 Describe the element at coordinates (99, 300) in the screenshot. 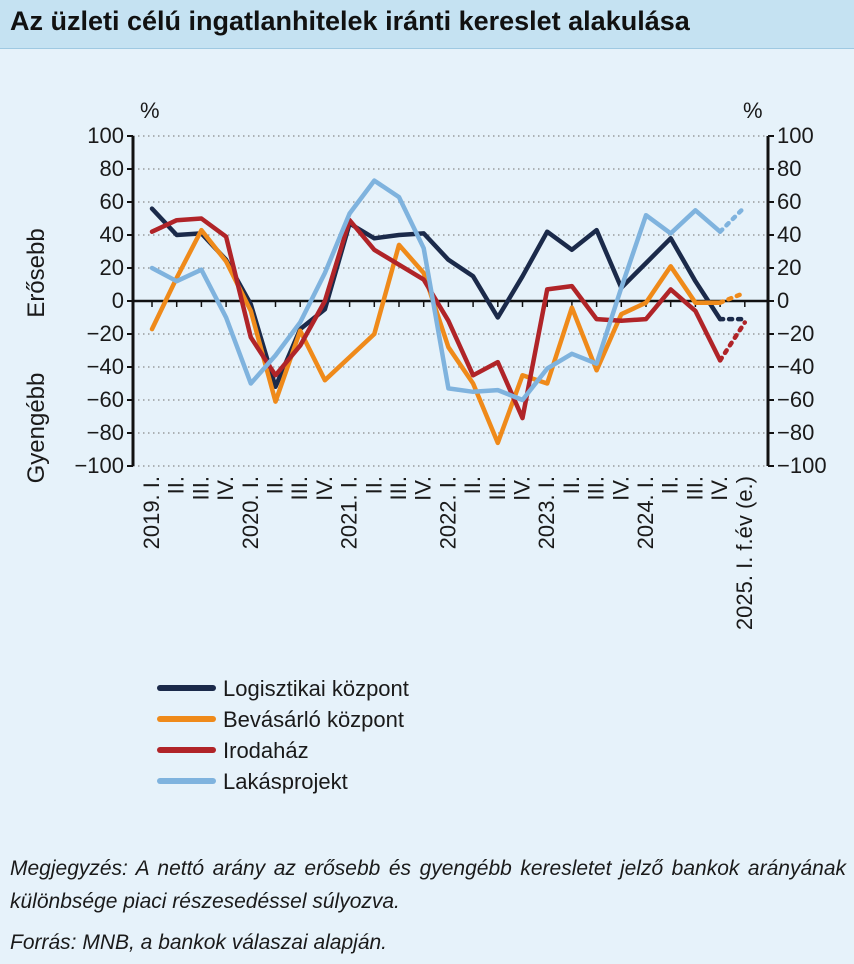

I see `y-tick-labels-left: 100 80 60 40 20 0 −20 −40 −60 −80 −100` at that location.